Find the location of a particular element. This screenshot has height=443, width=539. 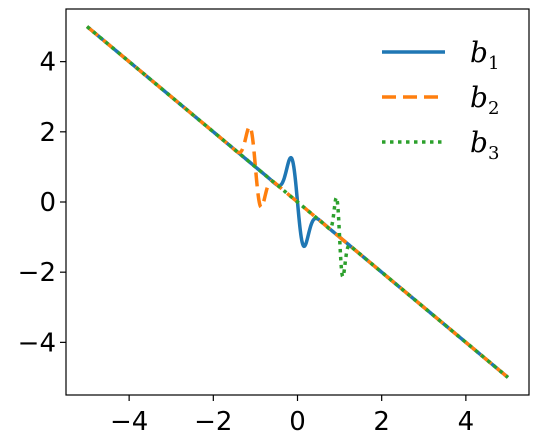

y-tick-label: 2 is located at coordinates (47, 133).